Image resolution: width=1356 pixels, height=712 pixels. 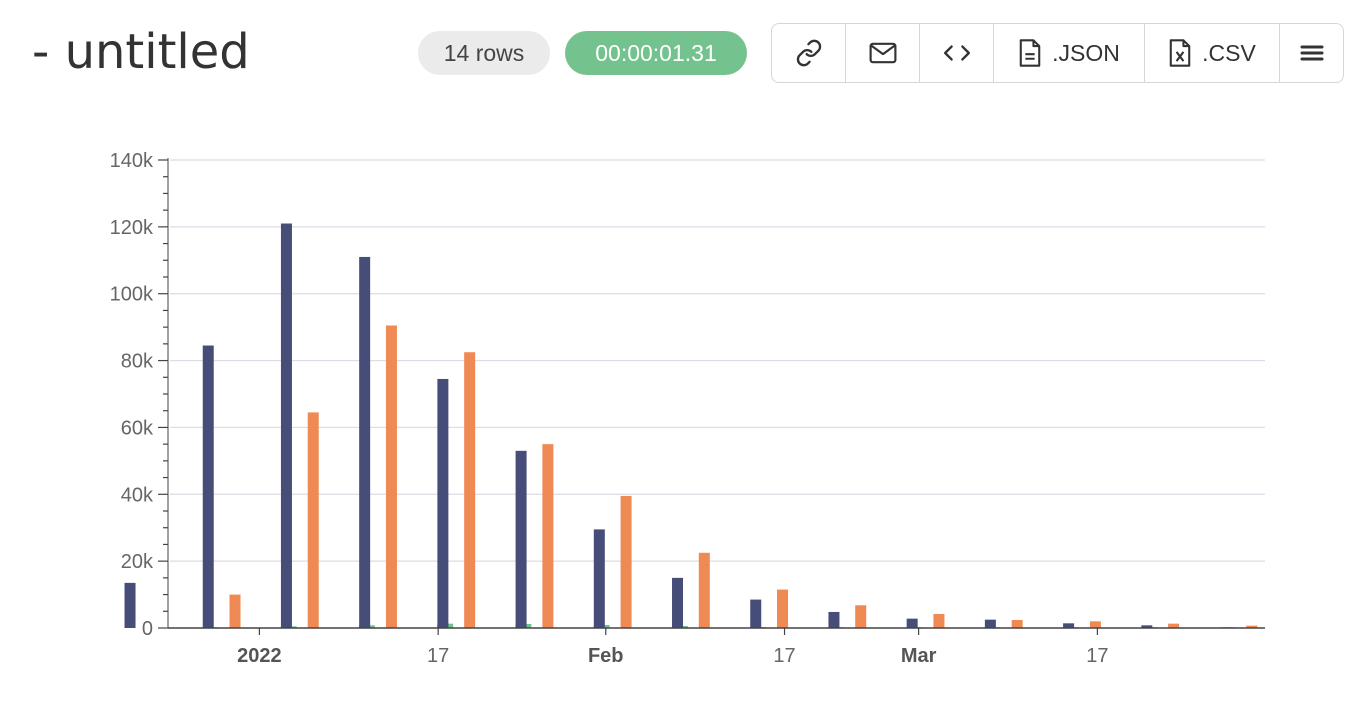 I want to click on link-icon, so click(x=808, y=53).